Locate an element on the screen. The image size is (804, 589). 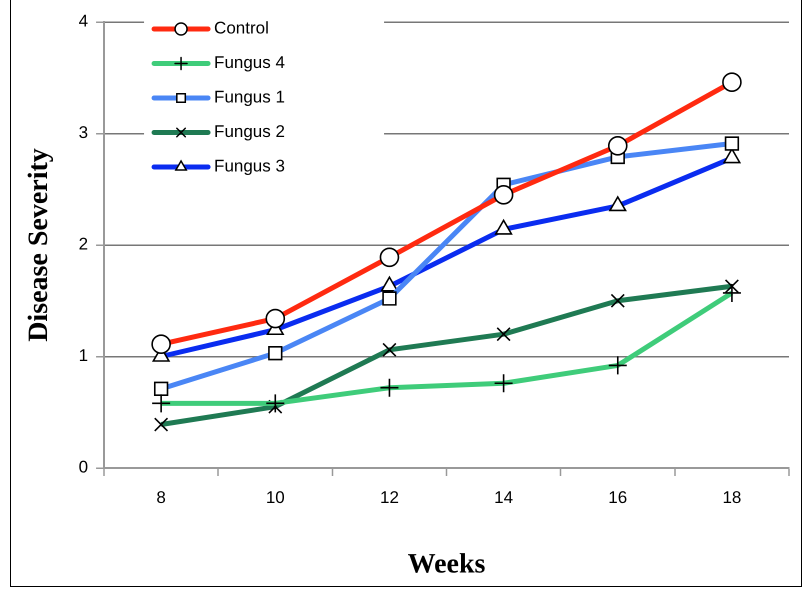
legend-label: Fungus 4 is located at coordinates (249, 62).